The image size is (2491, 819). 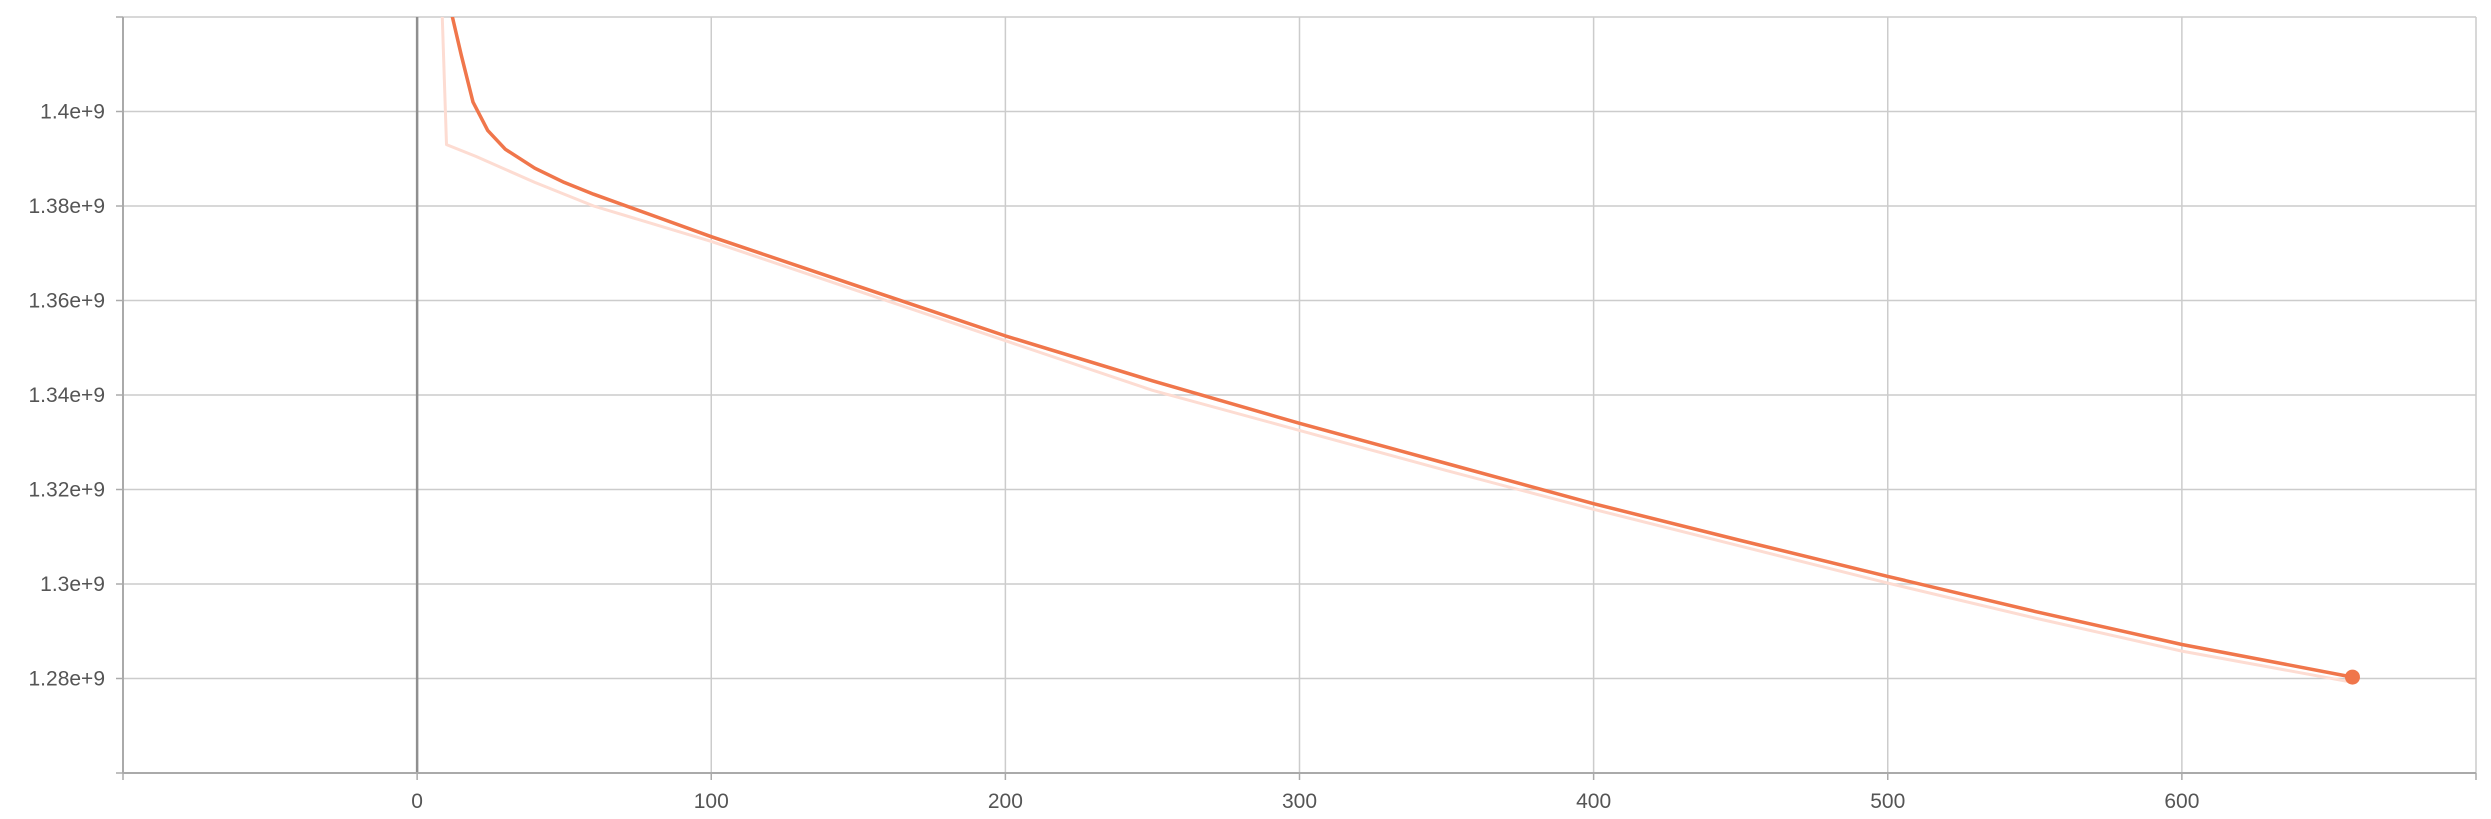 What do you see at coordinates (711, 801) in the screenshot?
I see `x-tick-label: 100` at bounding box center [711, 801].